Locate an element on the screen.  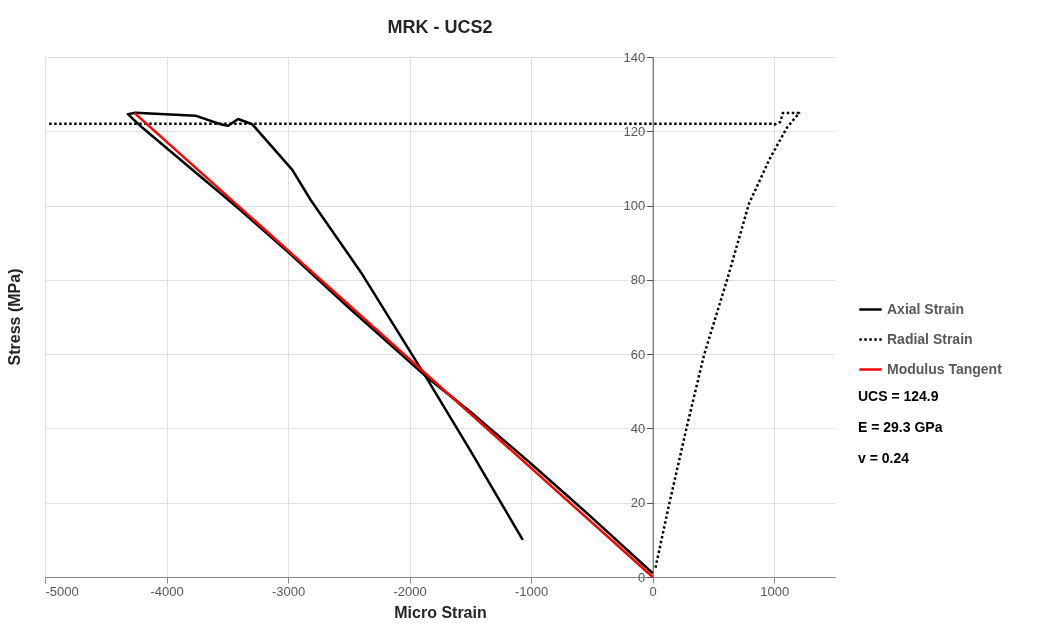
text: E = 29.3 GPa is located at coordinates (900, 427).